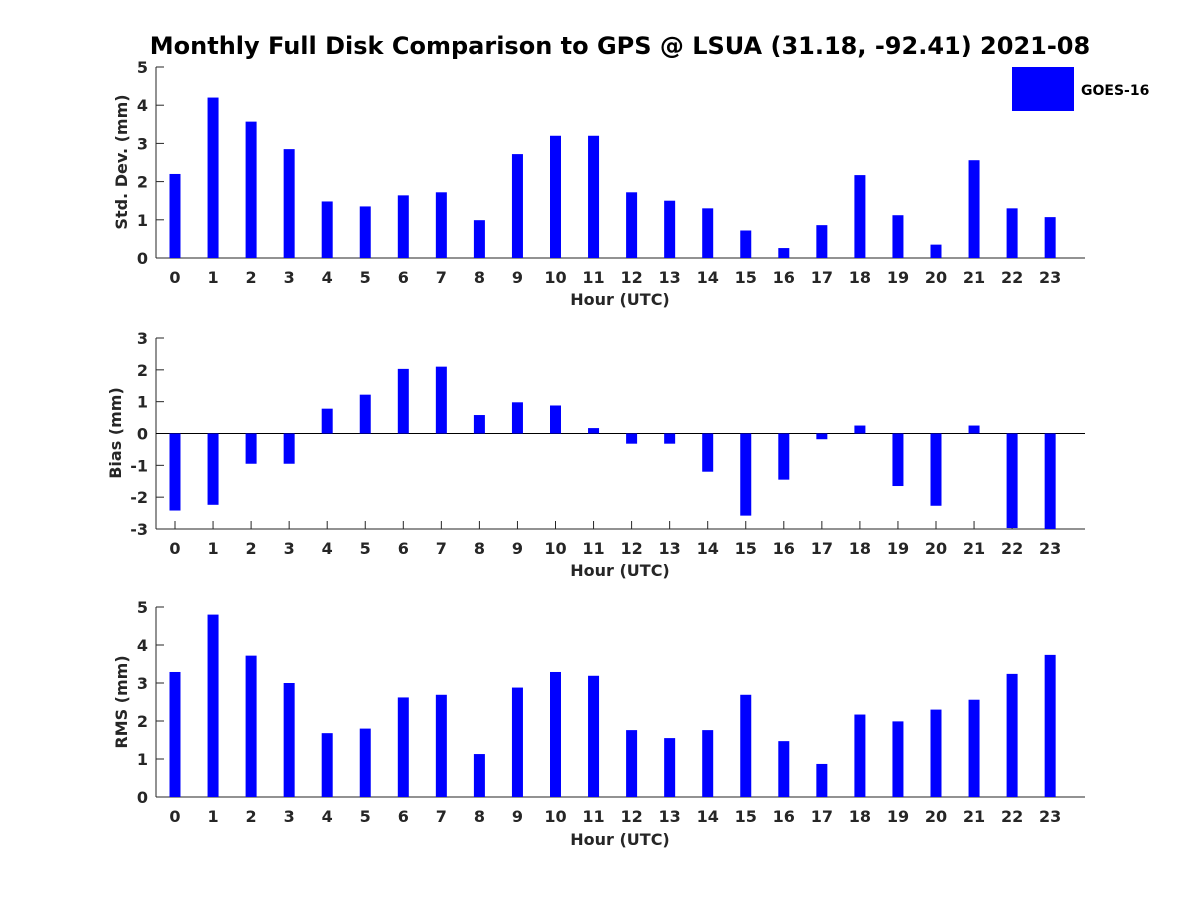 The image size is (1200, 900). What do you see at coordinates (139, 497) in the screenshot?
I see `bias-ytick-label: -2` at bounding box center [139, 497].